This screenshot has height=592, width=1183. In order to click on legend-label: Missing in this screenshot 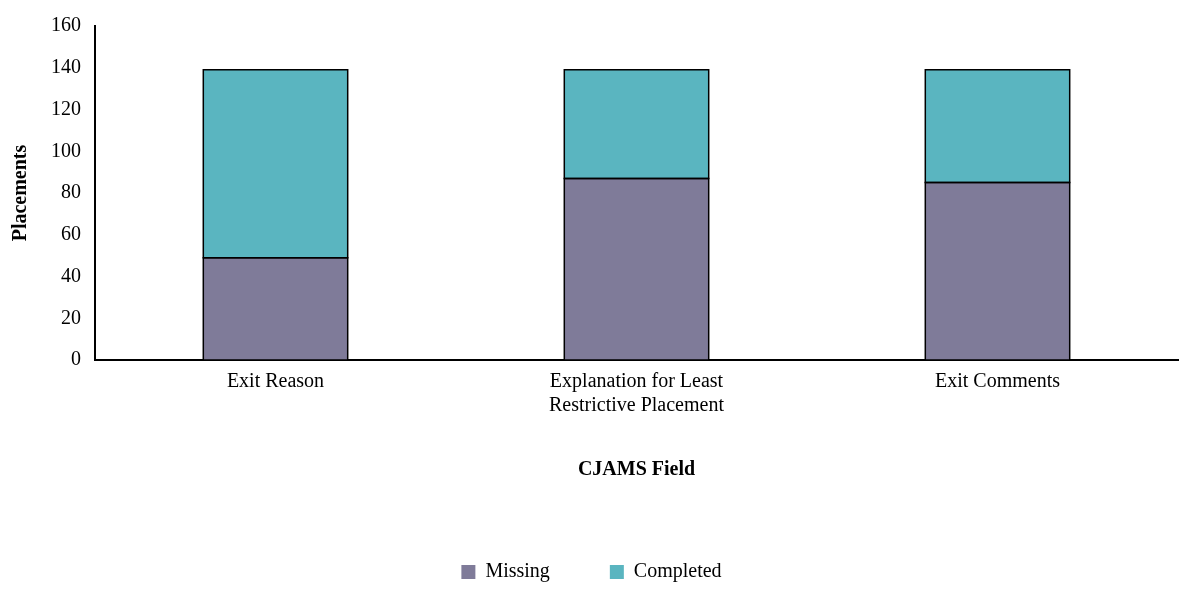, I will do `click(517, 571)`.